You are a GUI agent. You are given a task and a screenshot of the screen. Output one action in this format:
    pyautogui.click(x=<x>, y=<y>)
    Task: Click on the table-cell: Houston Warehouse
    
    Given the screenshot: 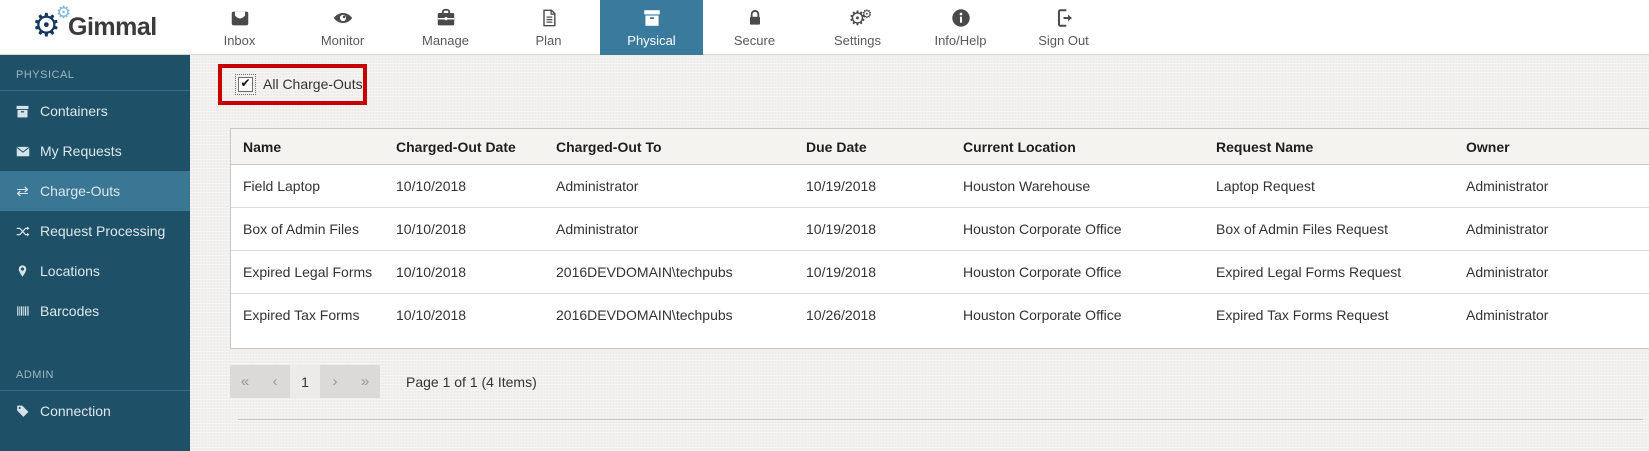 What is the action you would take?
    pyautogui.click(x=1077, y=186)
    